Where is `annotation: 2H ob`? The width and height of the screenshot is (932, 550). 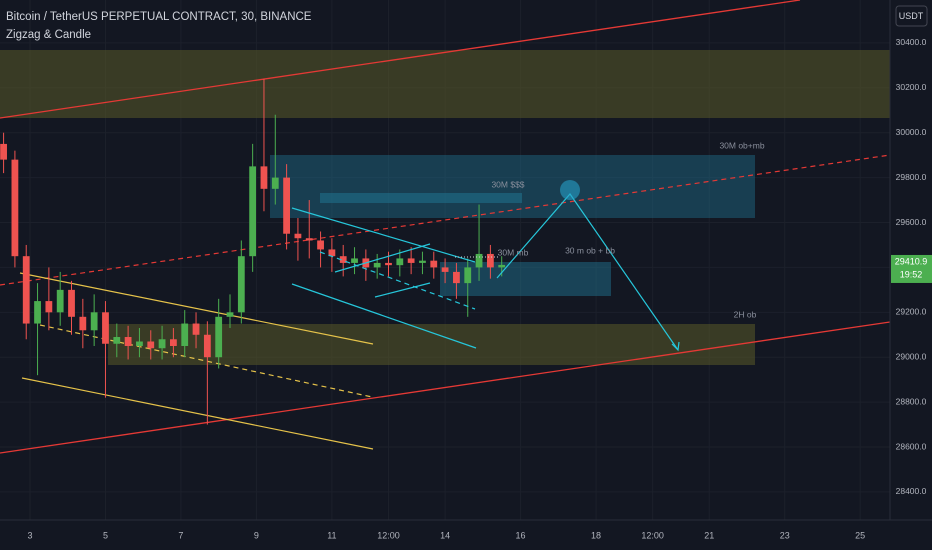 annotation: 2H ob is located at coordinates (745, 314).